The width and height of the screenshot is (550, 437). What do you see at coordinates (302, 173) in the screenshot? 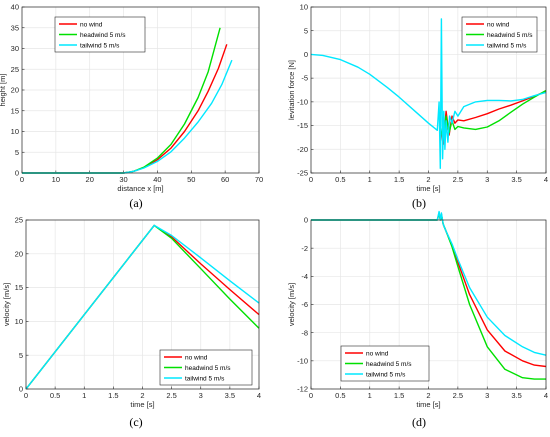
I see `y-tick-label: -25` at bounding box center [302, 173].